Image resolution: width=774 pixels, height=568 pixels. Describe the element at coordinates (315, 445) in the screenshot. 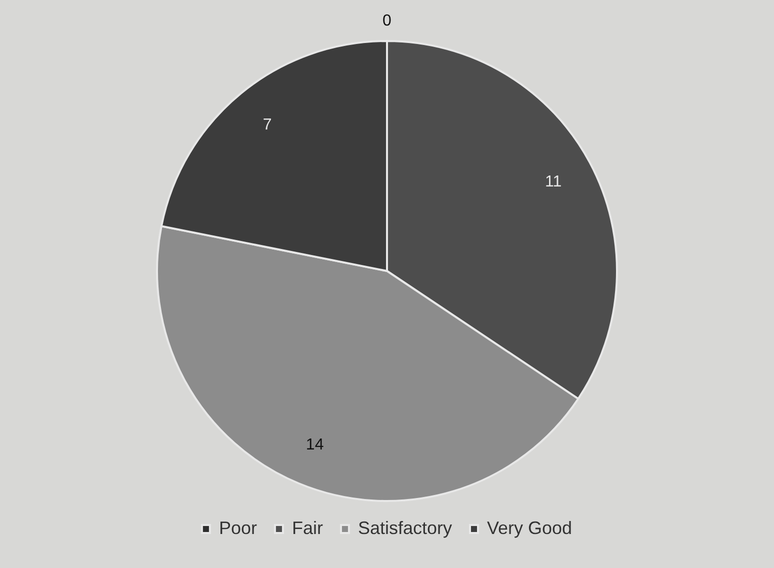

I see `data-label: 14` at that location.